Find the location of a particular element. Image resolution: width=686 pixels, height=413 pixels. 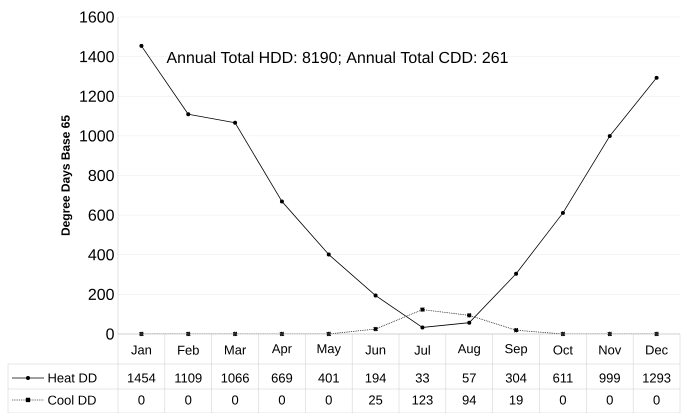

y-tick-label: 1000 is located at coordinates (97, 136).